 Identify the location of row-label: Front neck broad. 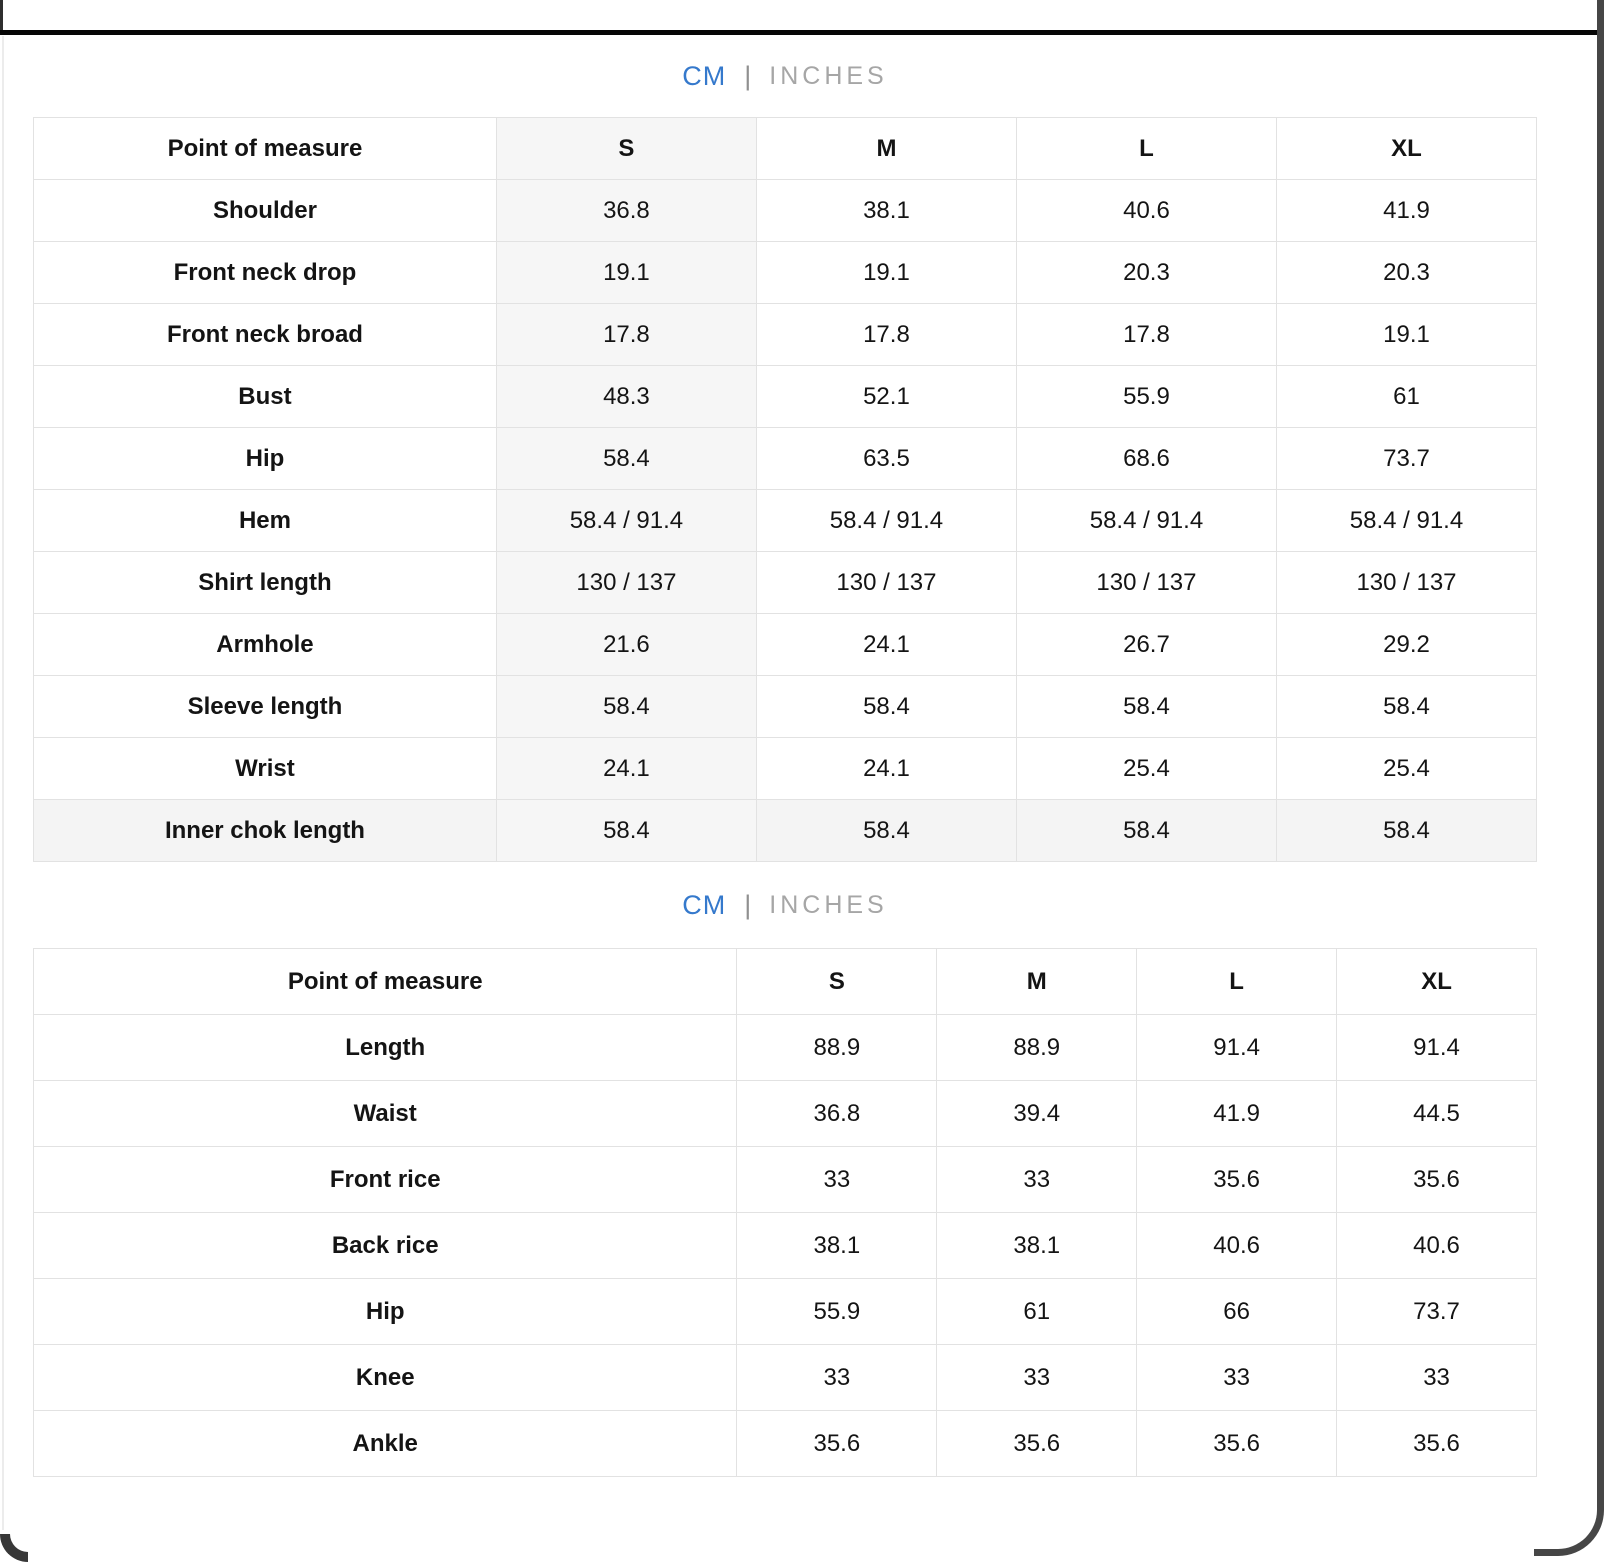
(265, 334).